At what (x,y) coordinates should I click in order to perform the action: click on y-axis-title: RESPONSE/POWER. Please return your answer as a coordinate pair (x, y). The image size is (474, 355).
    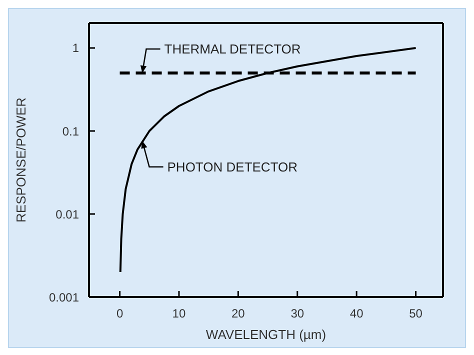
    Looking at the image, I should click on (21, 160).